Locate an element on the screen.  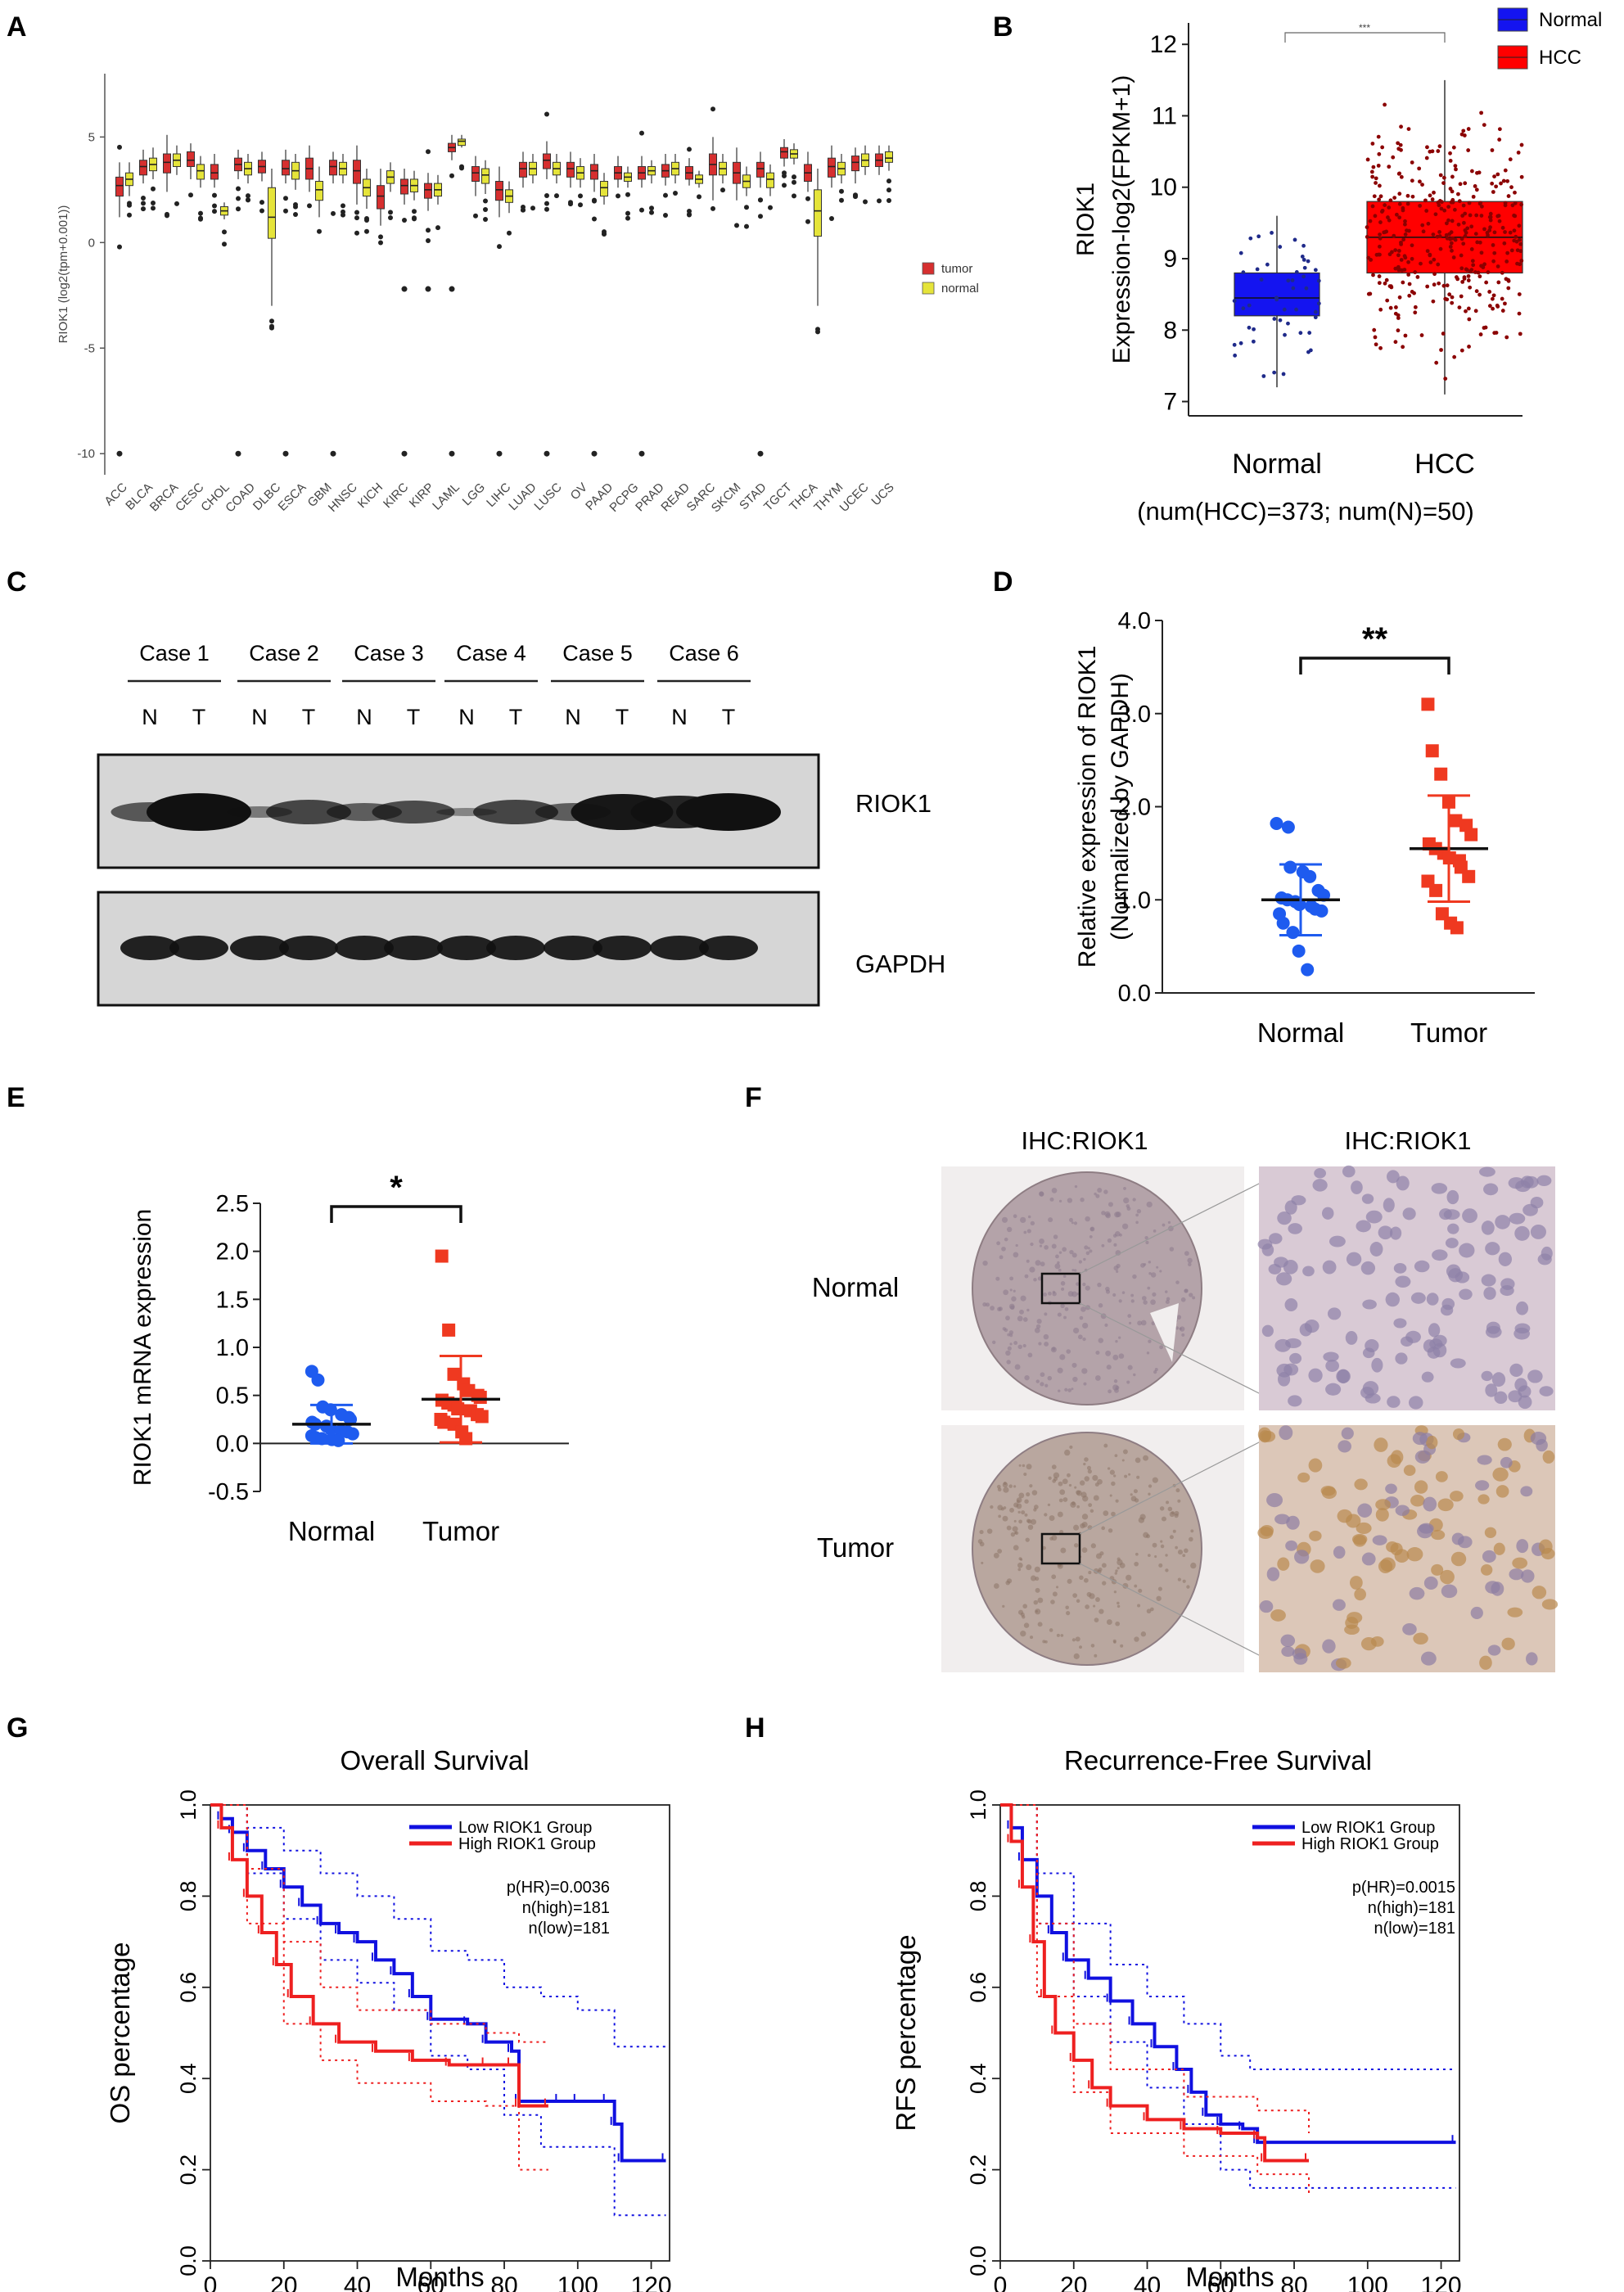
x-tick-label: 120 is located at coordinates (651, 2282).